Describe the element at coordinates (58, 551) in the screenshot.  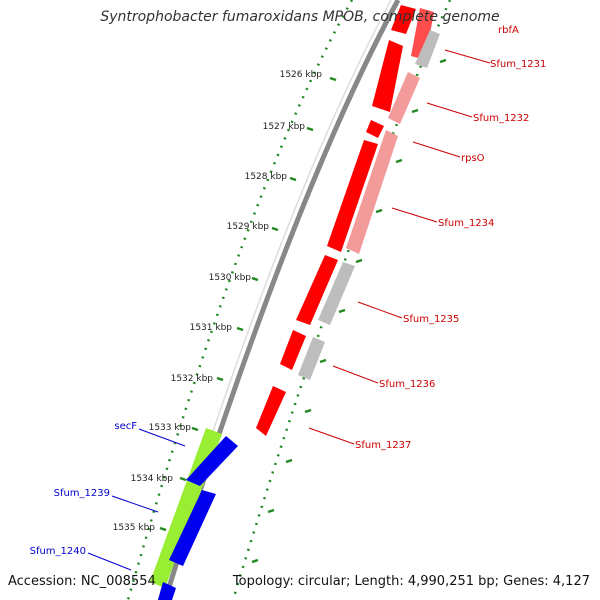
I see `gene-label-sfum-1240: Sfum_1240` at that location.